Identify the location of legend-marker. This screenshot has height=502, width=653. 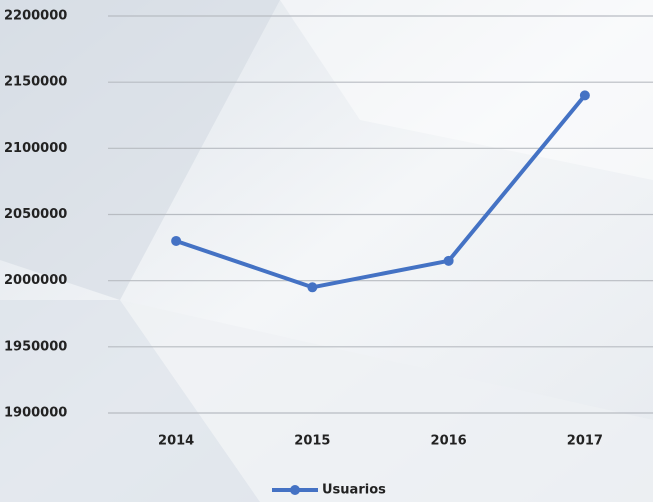
(295, 490).